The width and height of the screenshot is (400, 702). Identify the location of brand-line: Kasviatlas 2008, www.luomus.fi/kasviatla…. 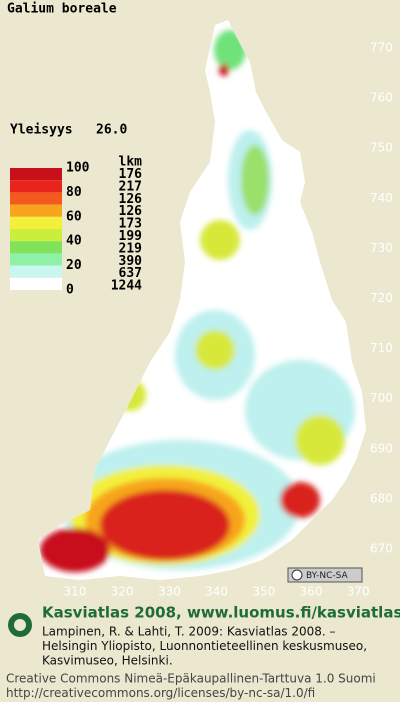
(221, 613).